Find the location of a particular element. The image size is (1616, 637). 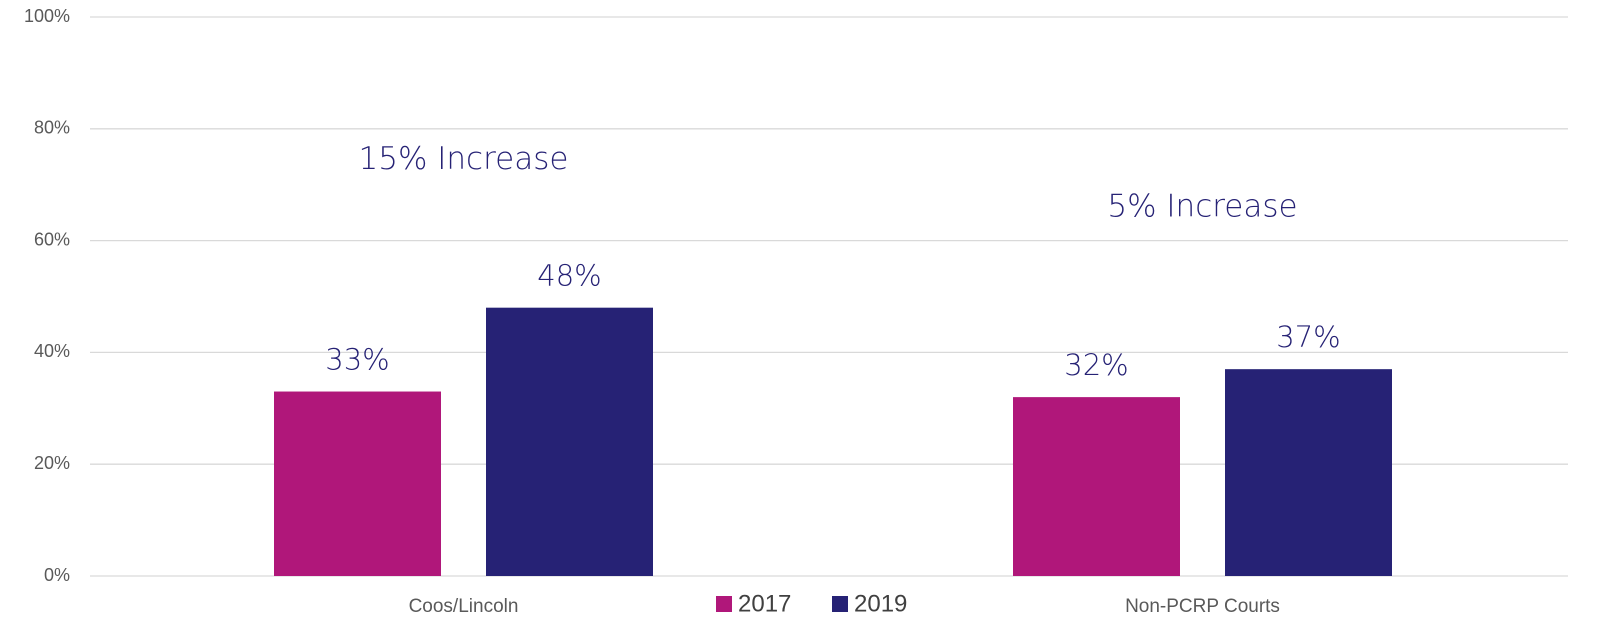

y-tick-label: 80% is located at coordinates (52, 128).